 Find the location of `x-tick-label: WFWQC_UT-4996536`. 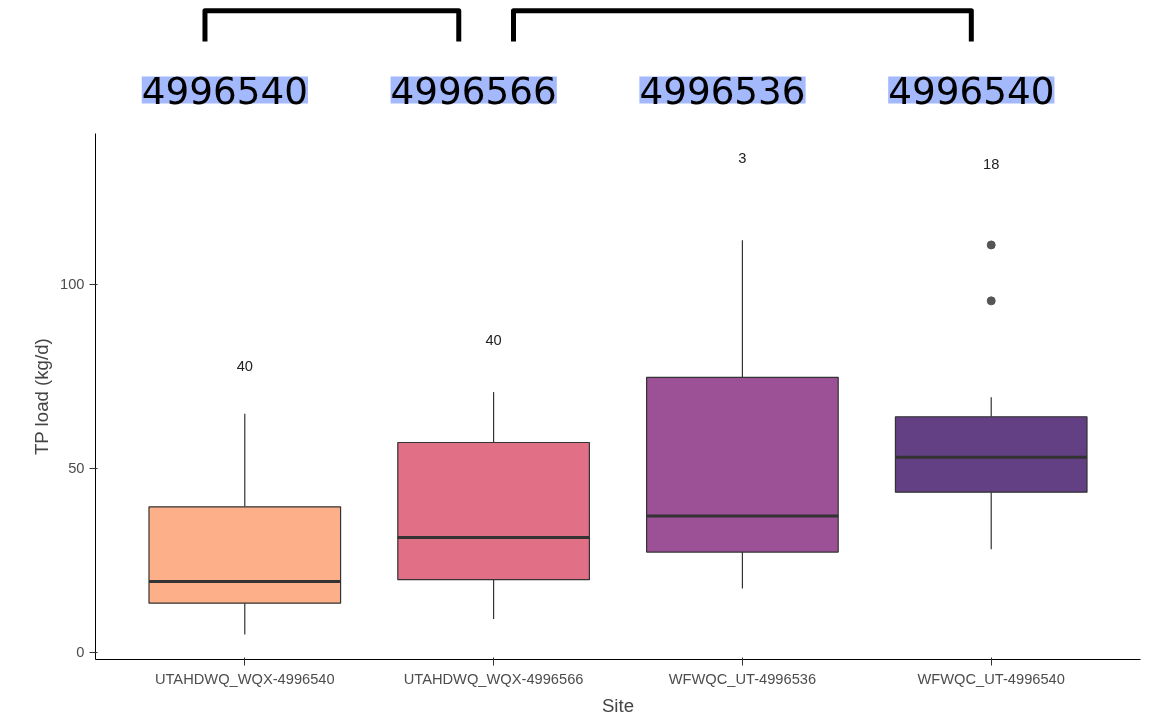

x-tick-label: WFWQC_UT-4996536 is located at coordinates (742, 678).